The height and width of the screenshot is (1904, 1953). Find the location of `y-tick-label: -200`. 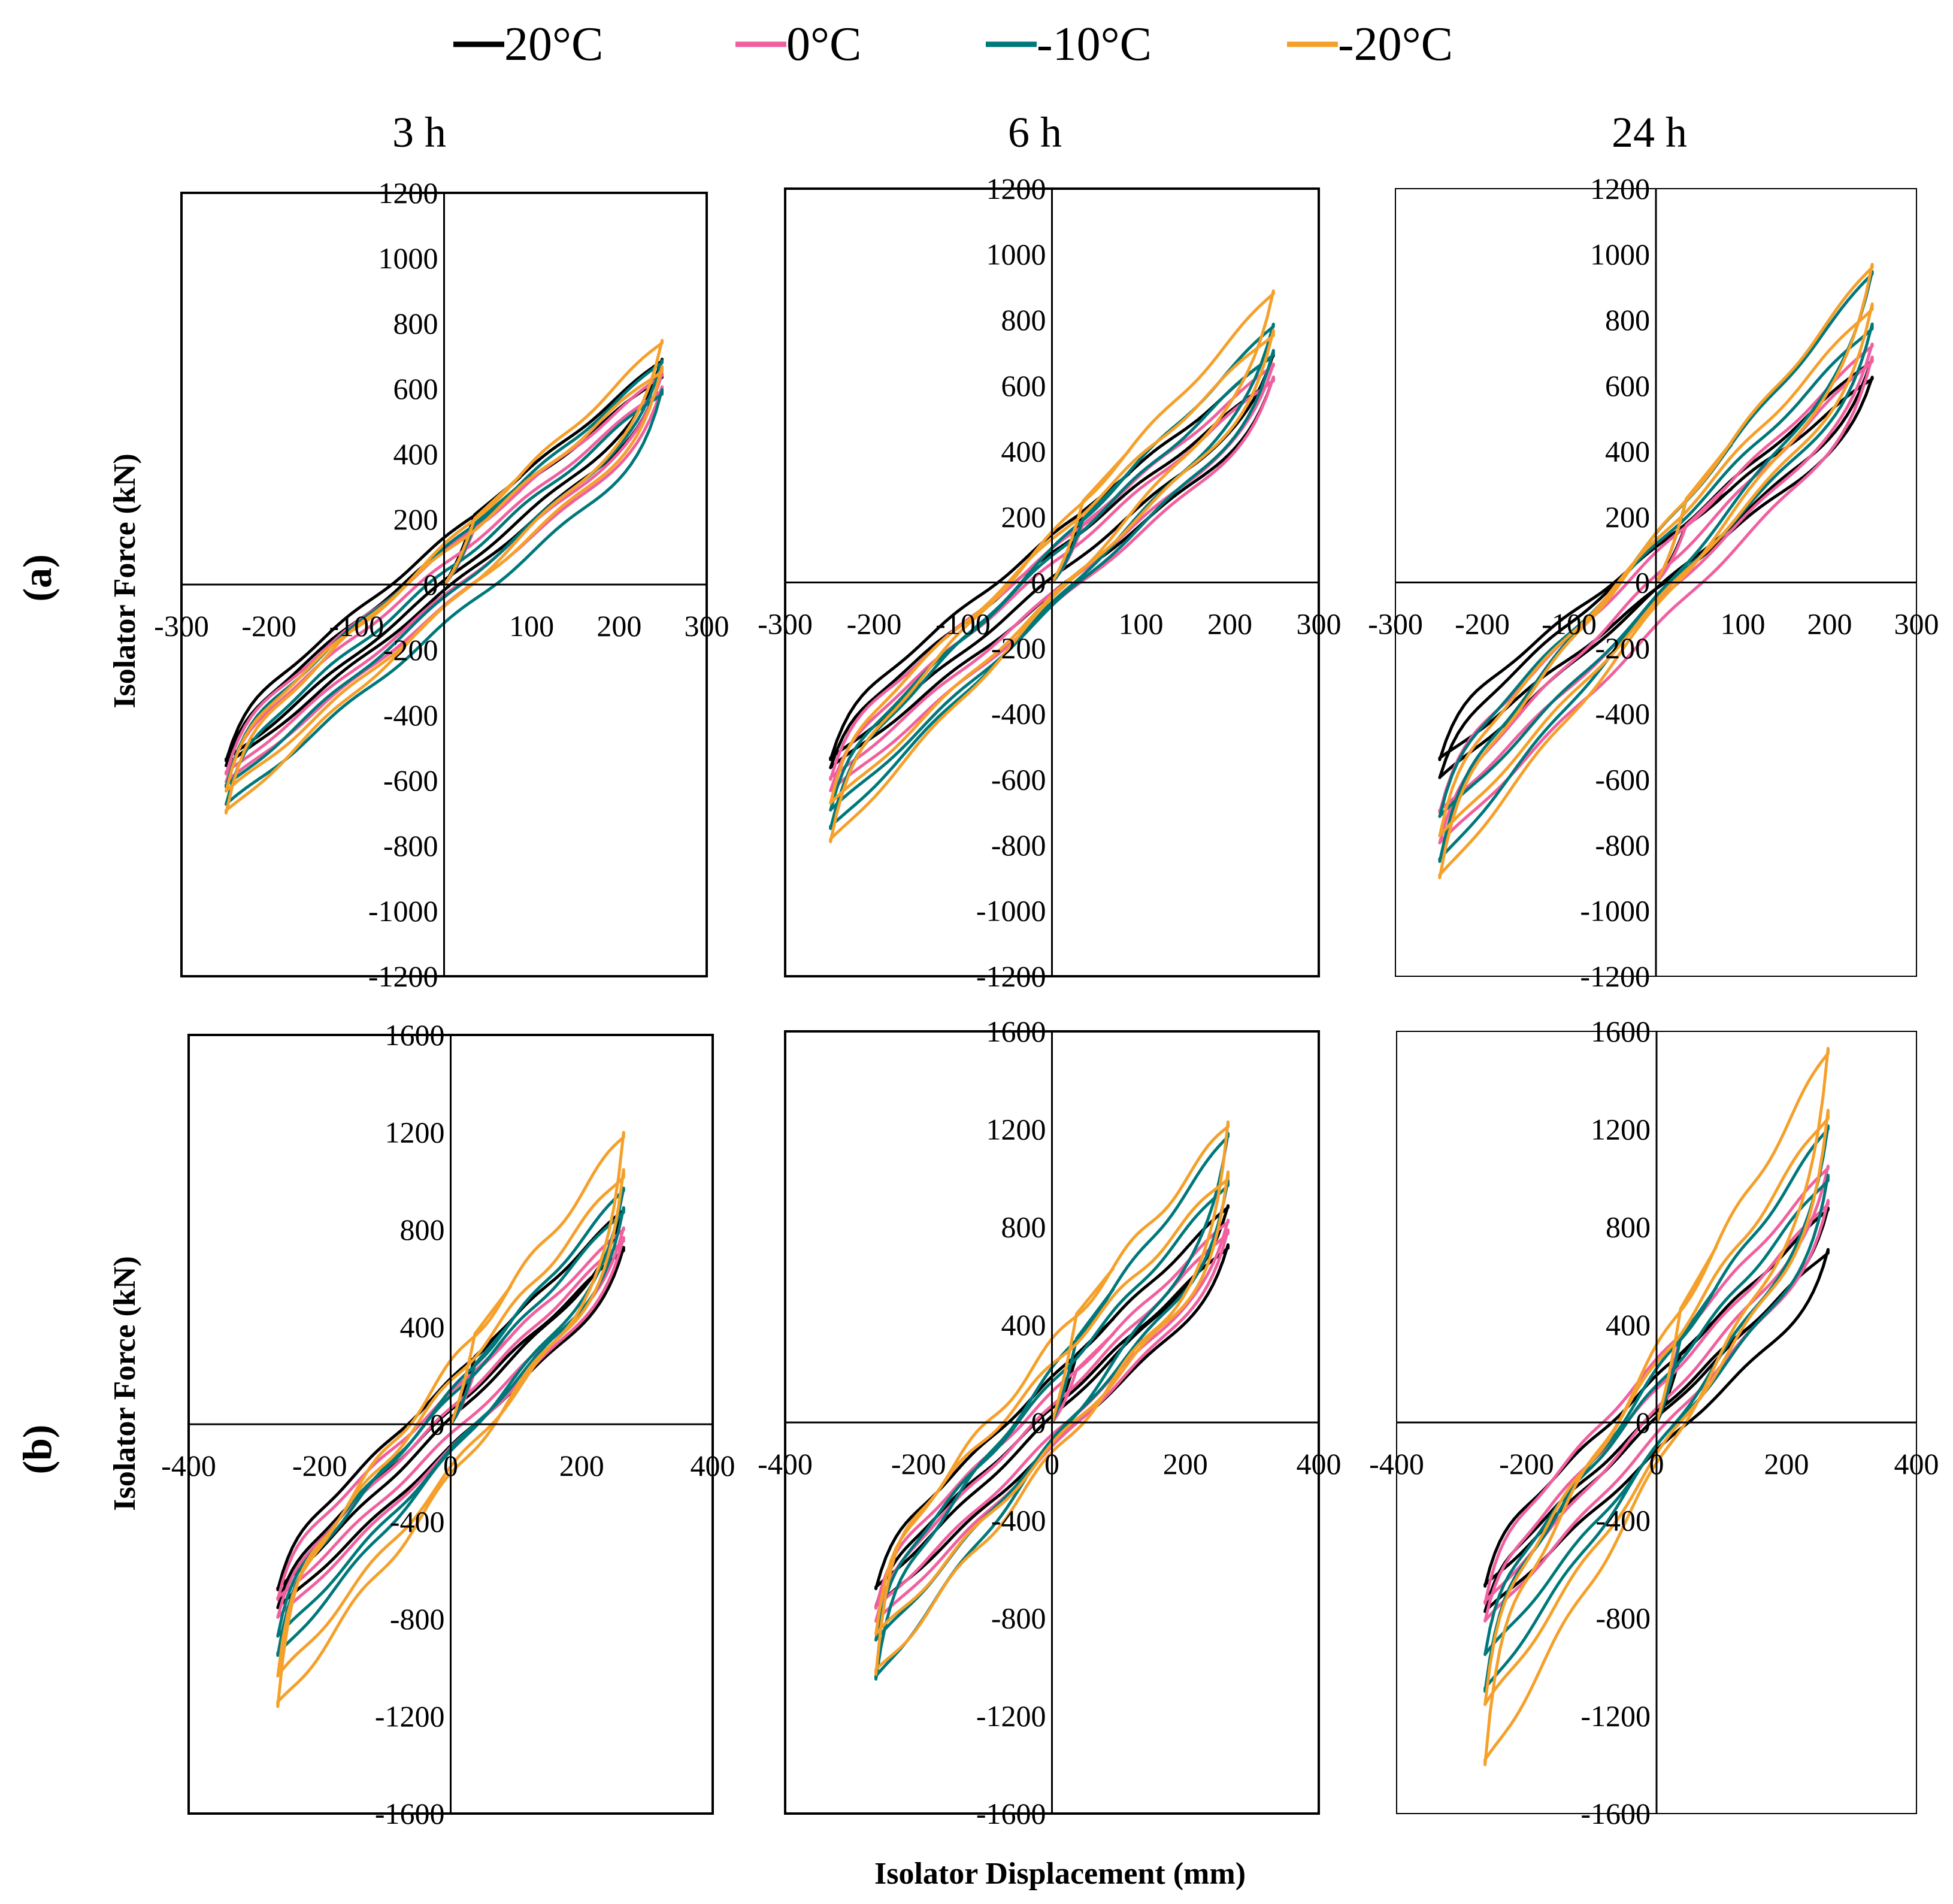

y-tick-label: -200 is located at coordinates (1623, 648).